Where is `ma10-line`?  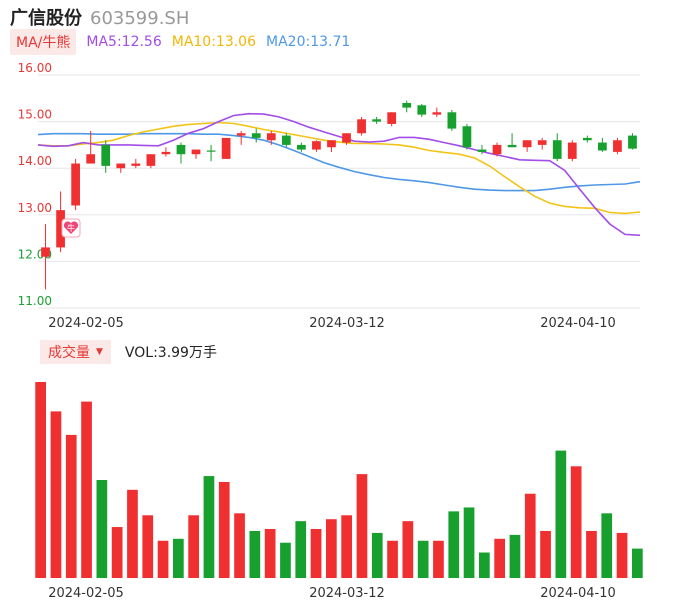 ma10-line is located at coordinates (339, 168).